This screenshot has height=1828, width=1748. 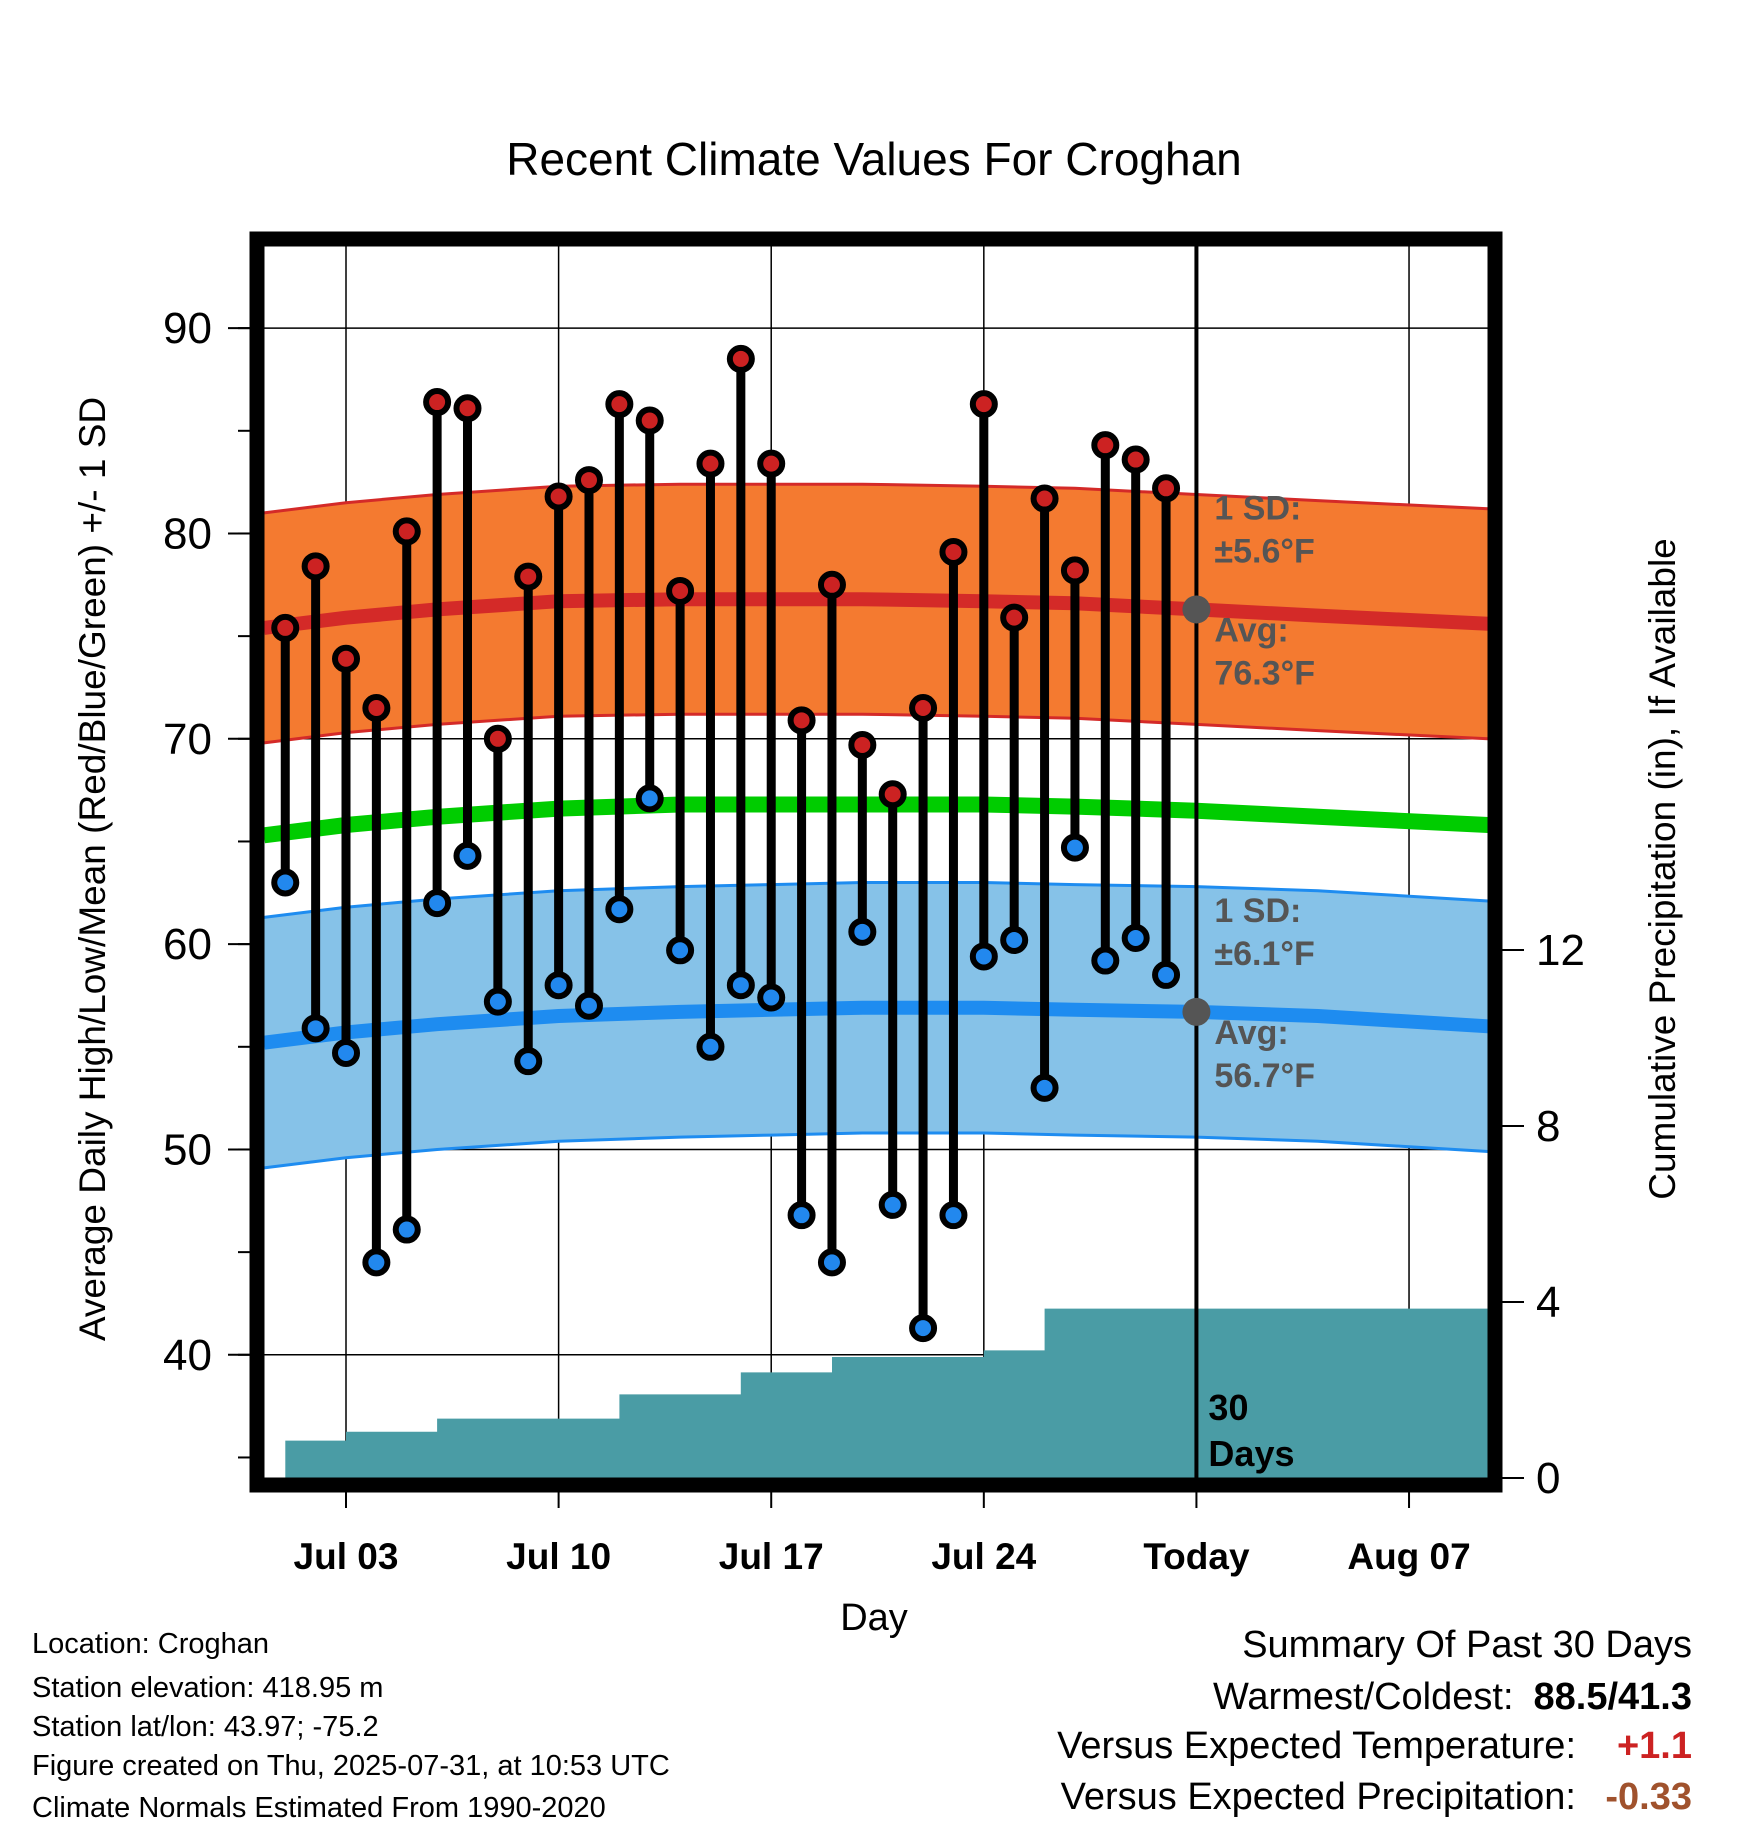 I want to click on today-low-avg-marker, so click(x=1196, y=1011).